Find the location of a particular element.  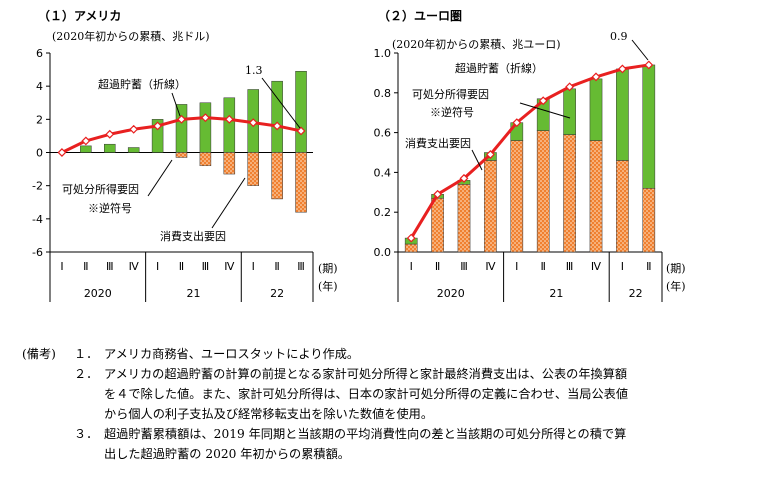

note-line: 出した超過貯蓄の 2020 年初からの累積額。 is located at coordinates (227, 454).